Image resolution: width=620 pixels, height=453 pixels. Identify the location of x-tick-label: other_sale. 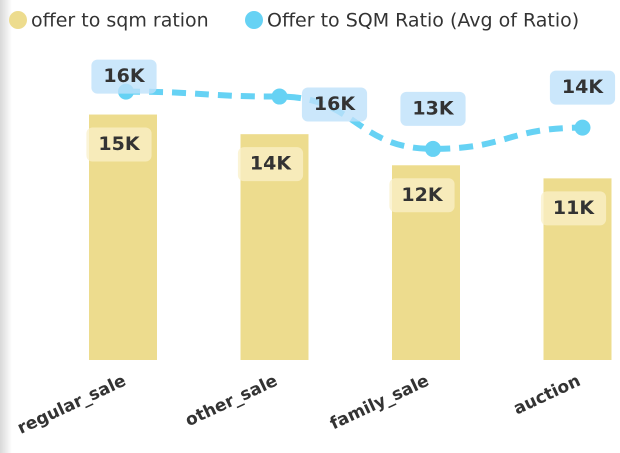
(231, 401).